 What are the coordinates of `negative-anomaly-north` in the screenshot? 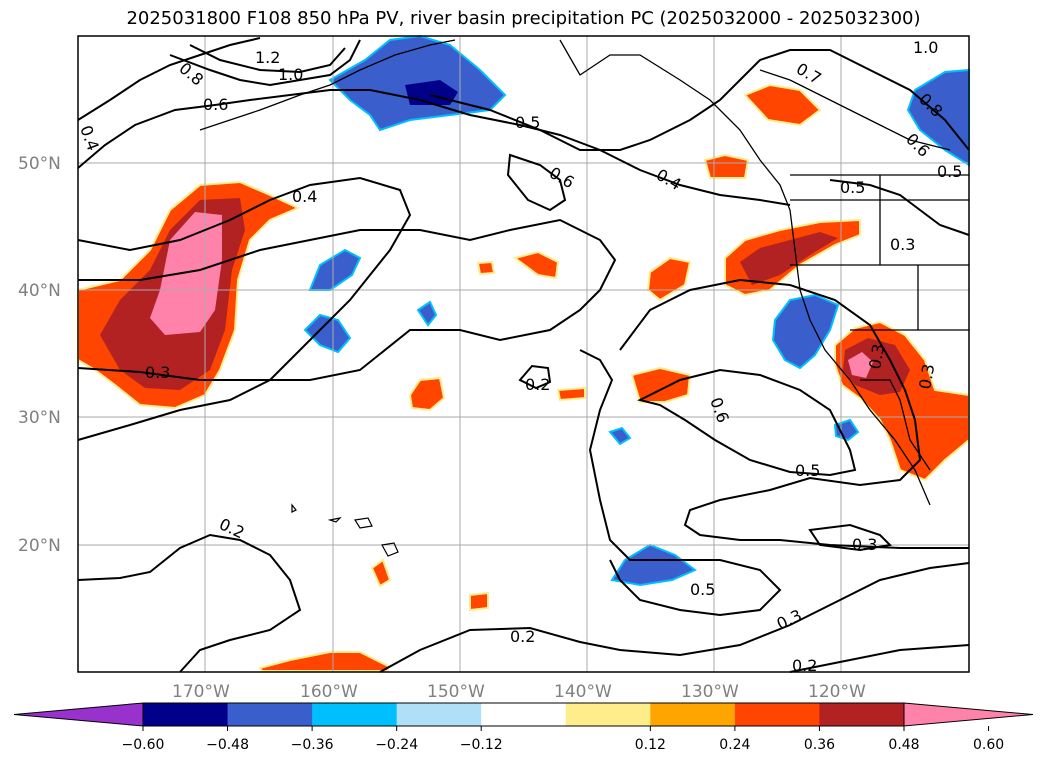 It's located at (417, 83).